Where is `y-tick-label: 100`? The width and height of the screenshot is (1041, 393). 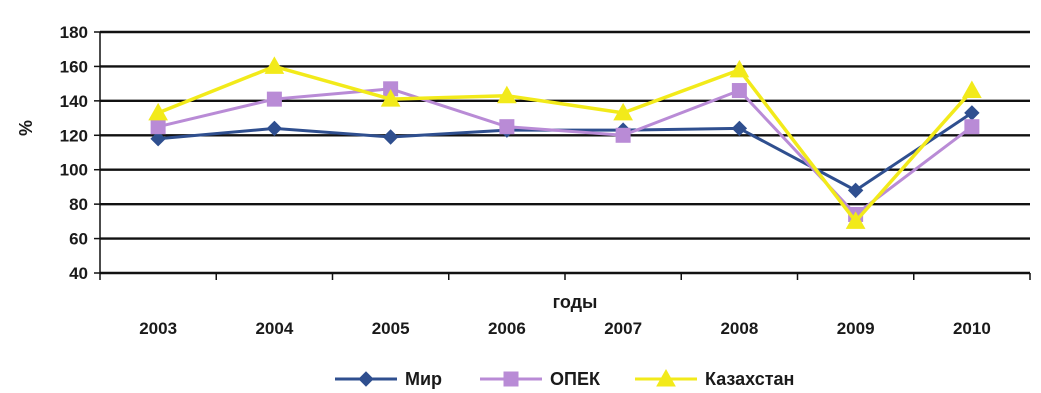
y-tick-label: 100 is located at coordinates (74, 170).